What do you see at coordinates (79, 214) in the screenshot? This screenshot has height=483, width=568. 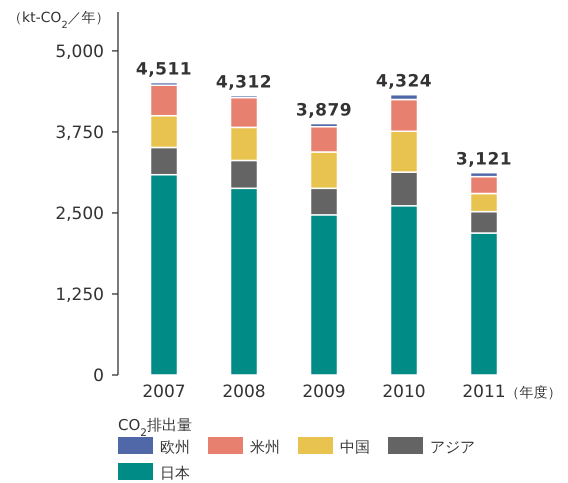 I see `y-tick-label: 2,500` at bounding box center [79, 214].